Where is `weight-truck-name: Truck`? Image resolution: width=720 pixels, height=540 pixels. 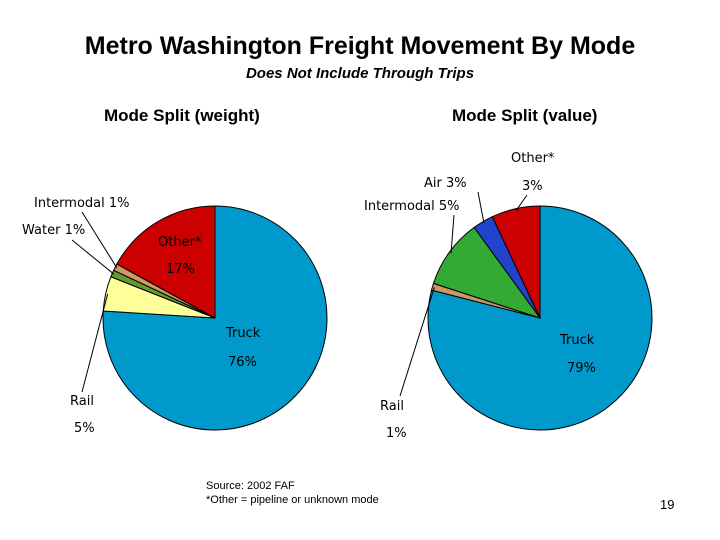 weight-truck-name: Truck is located at coordinates (243, 333).